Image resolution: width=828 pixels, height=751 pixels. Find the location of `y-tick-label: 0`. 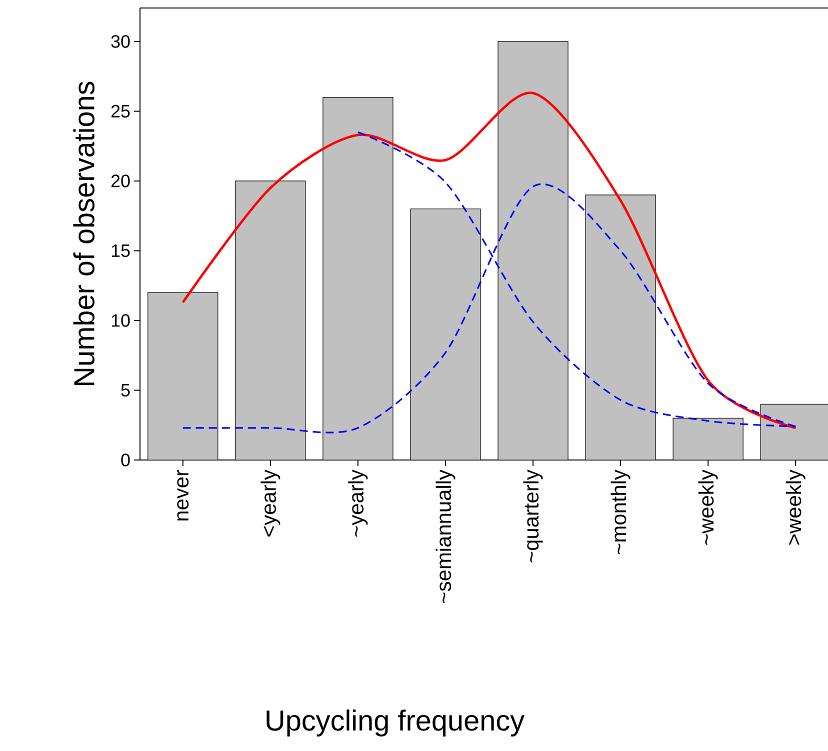

y-tick-label: 0 is located at coordinates (125, 460).